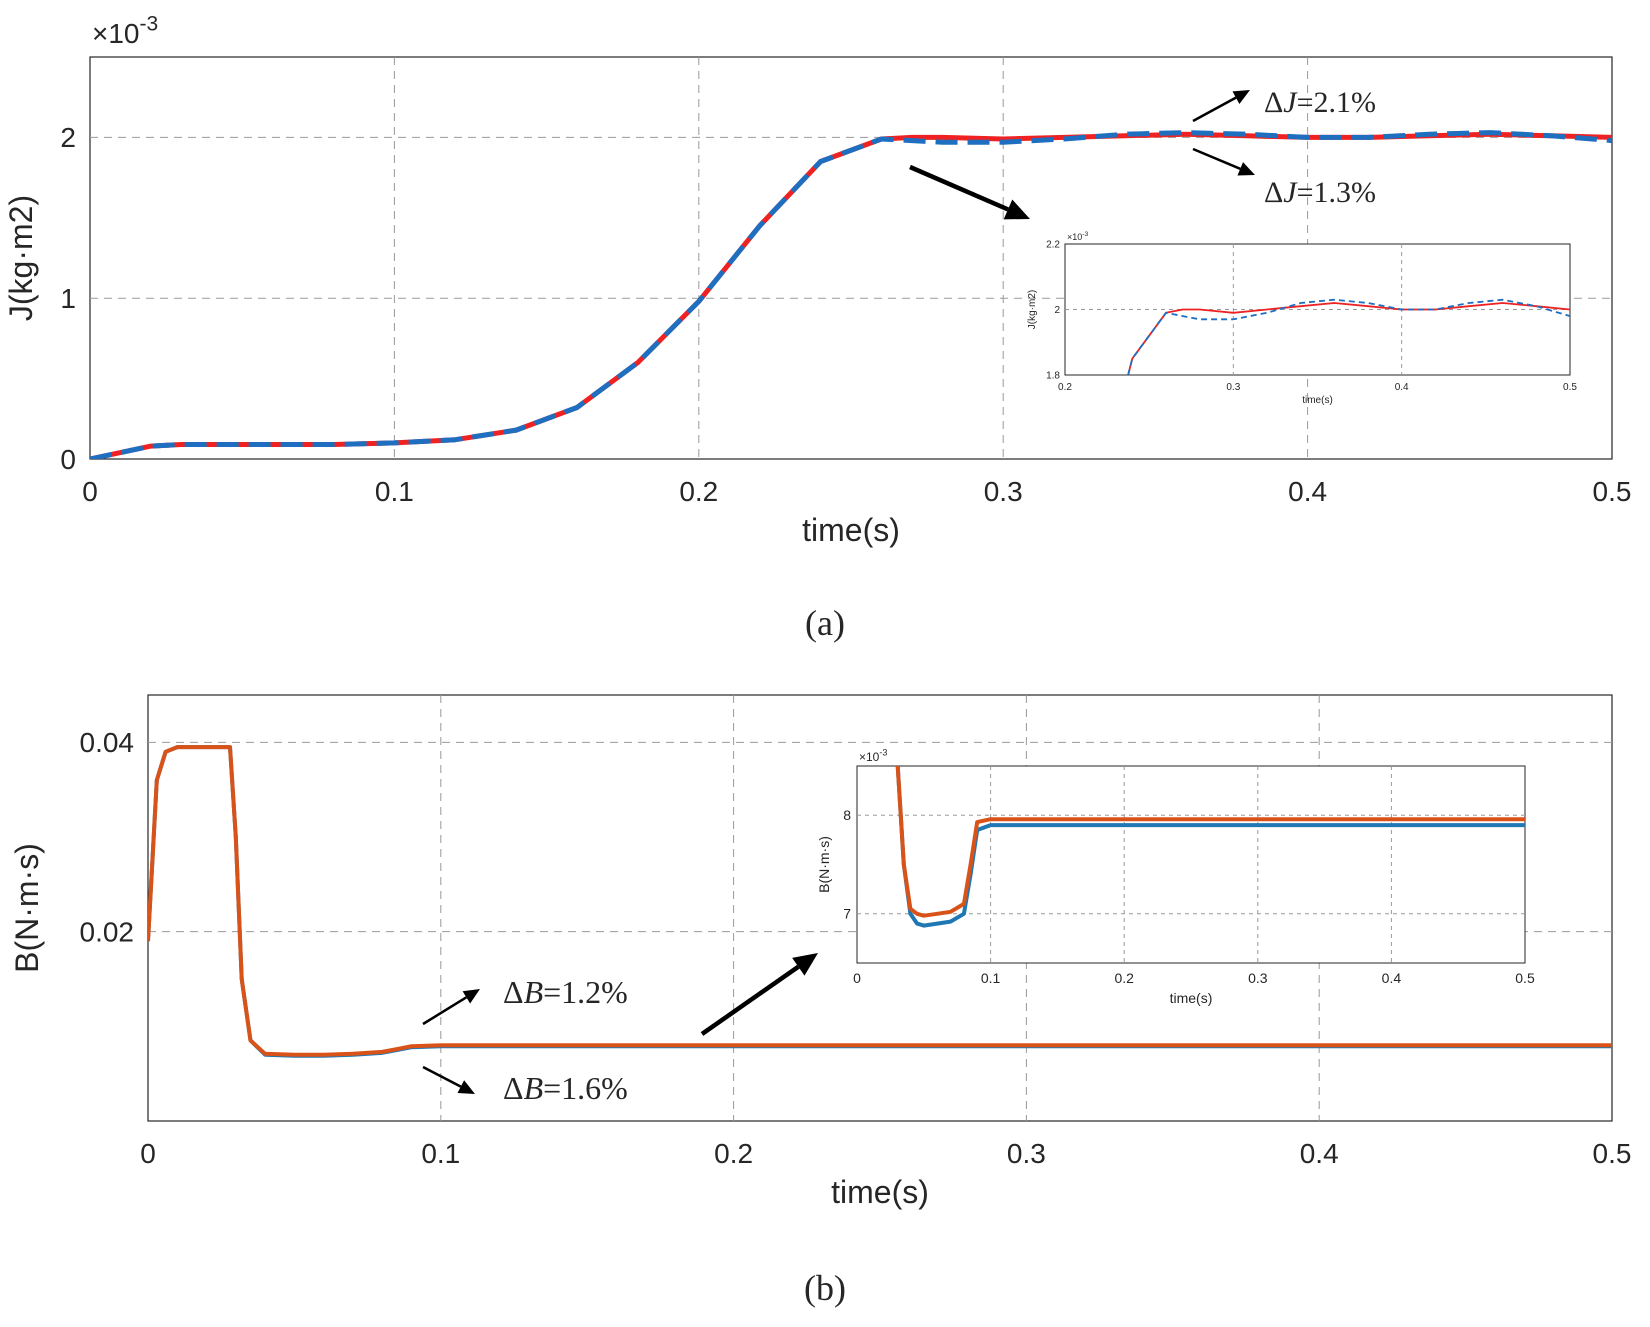  What do you see at coordinates (857, 978) in the screenshot?
I see `inset-b-x-tick-label: 0` at bounding box center [857, 978].